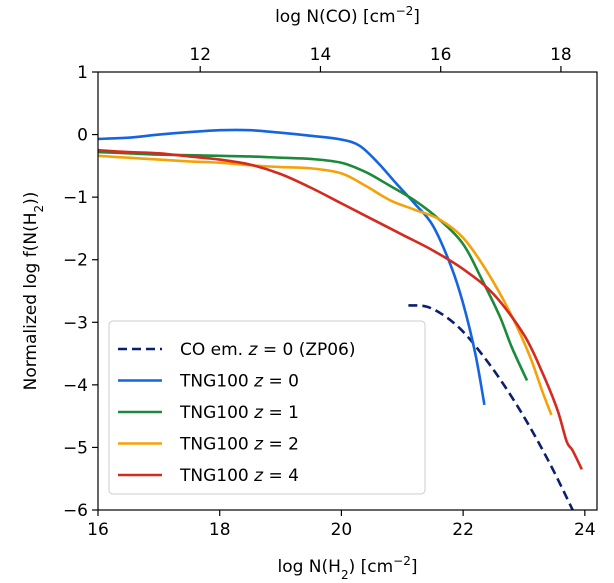 This screenshot has width=614, height=583. What do you see at coordinates (347, 15) in the screenshot?
I see `top-x-axis-label: log N(CO) [cm−2]` at bounding box center [347, 15].